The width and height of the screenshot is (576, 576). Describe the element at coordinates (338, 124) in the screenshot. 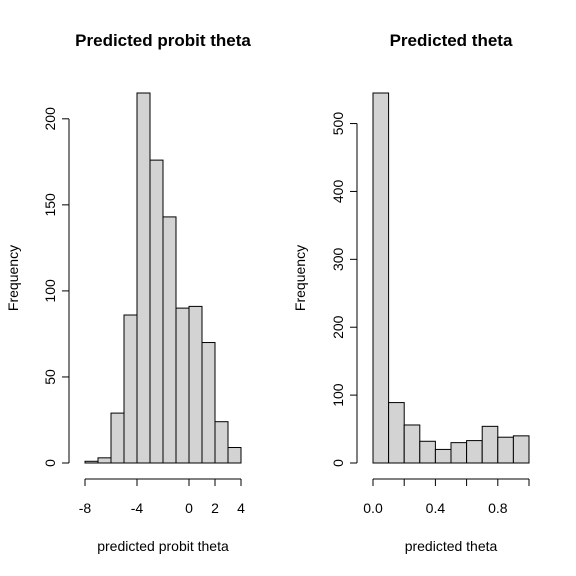

I see `y-tick-label: 500` at that location.